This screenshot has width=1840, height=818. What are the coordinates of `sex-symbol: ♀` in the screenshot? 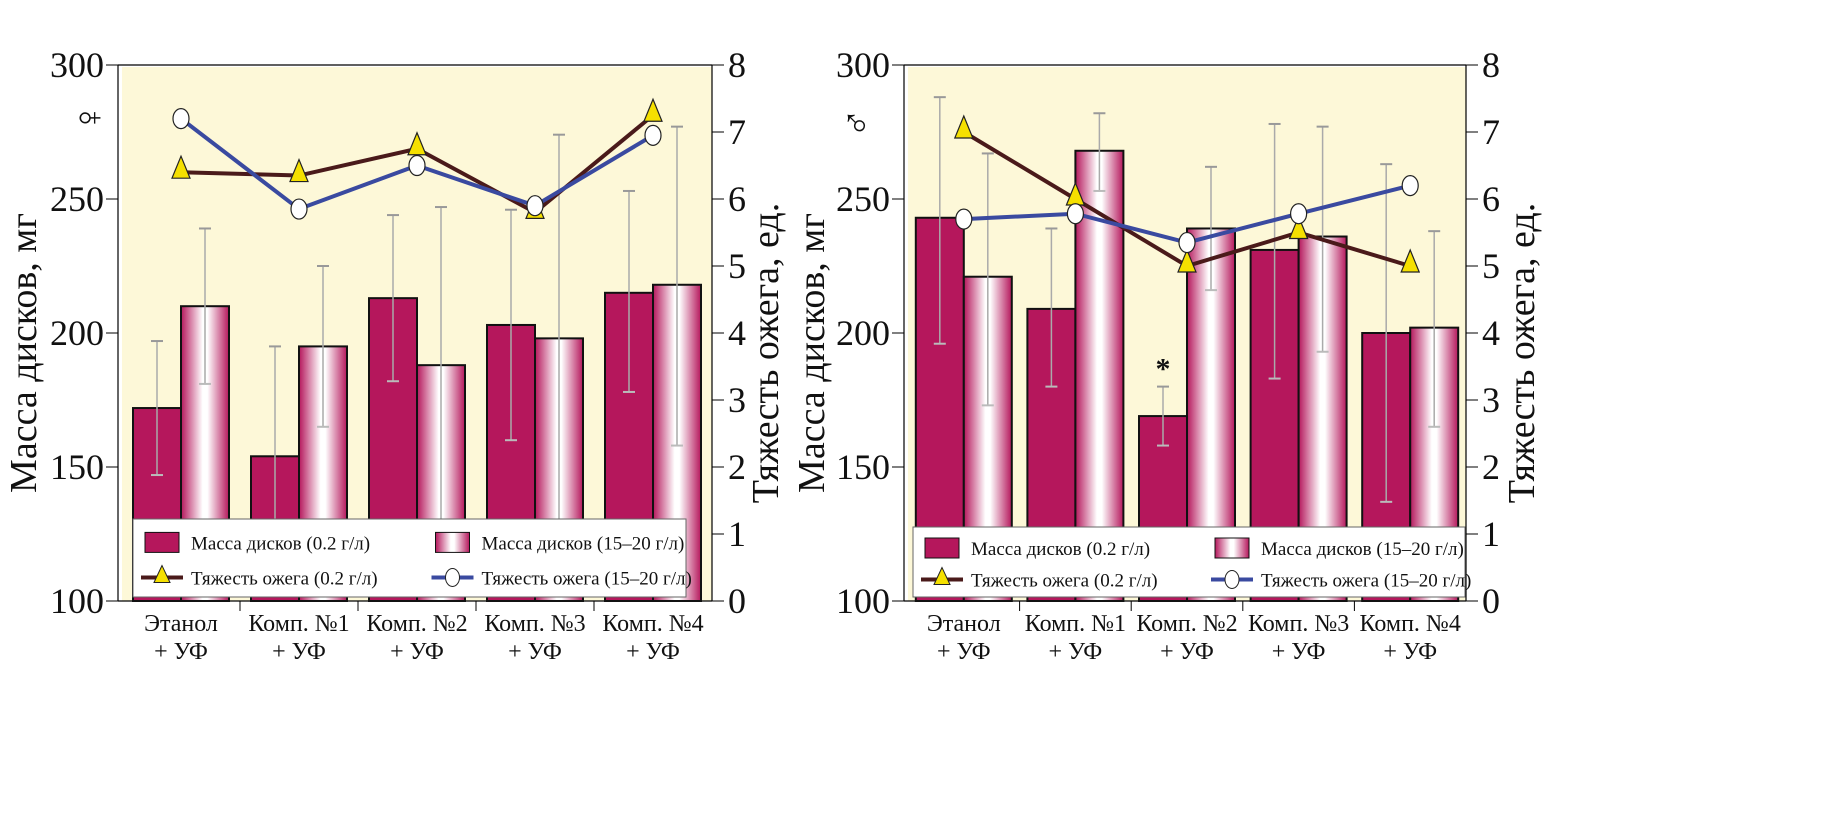 It's located at (88, 118).